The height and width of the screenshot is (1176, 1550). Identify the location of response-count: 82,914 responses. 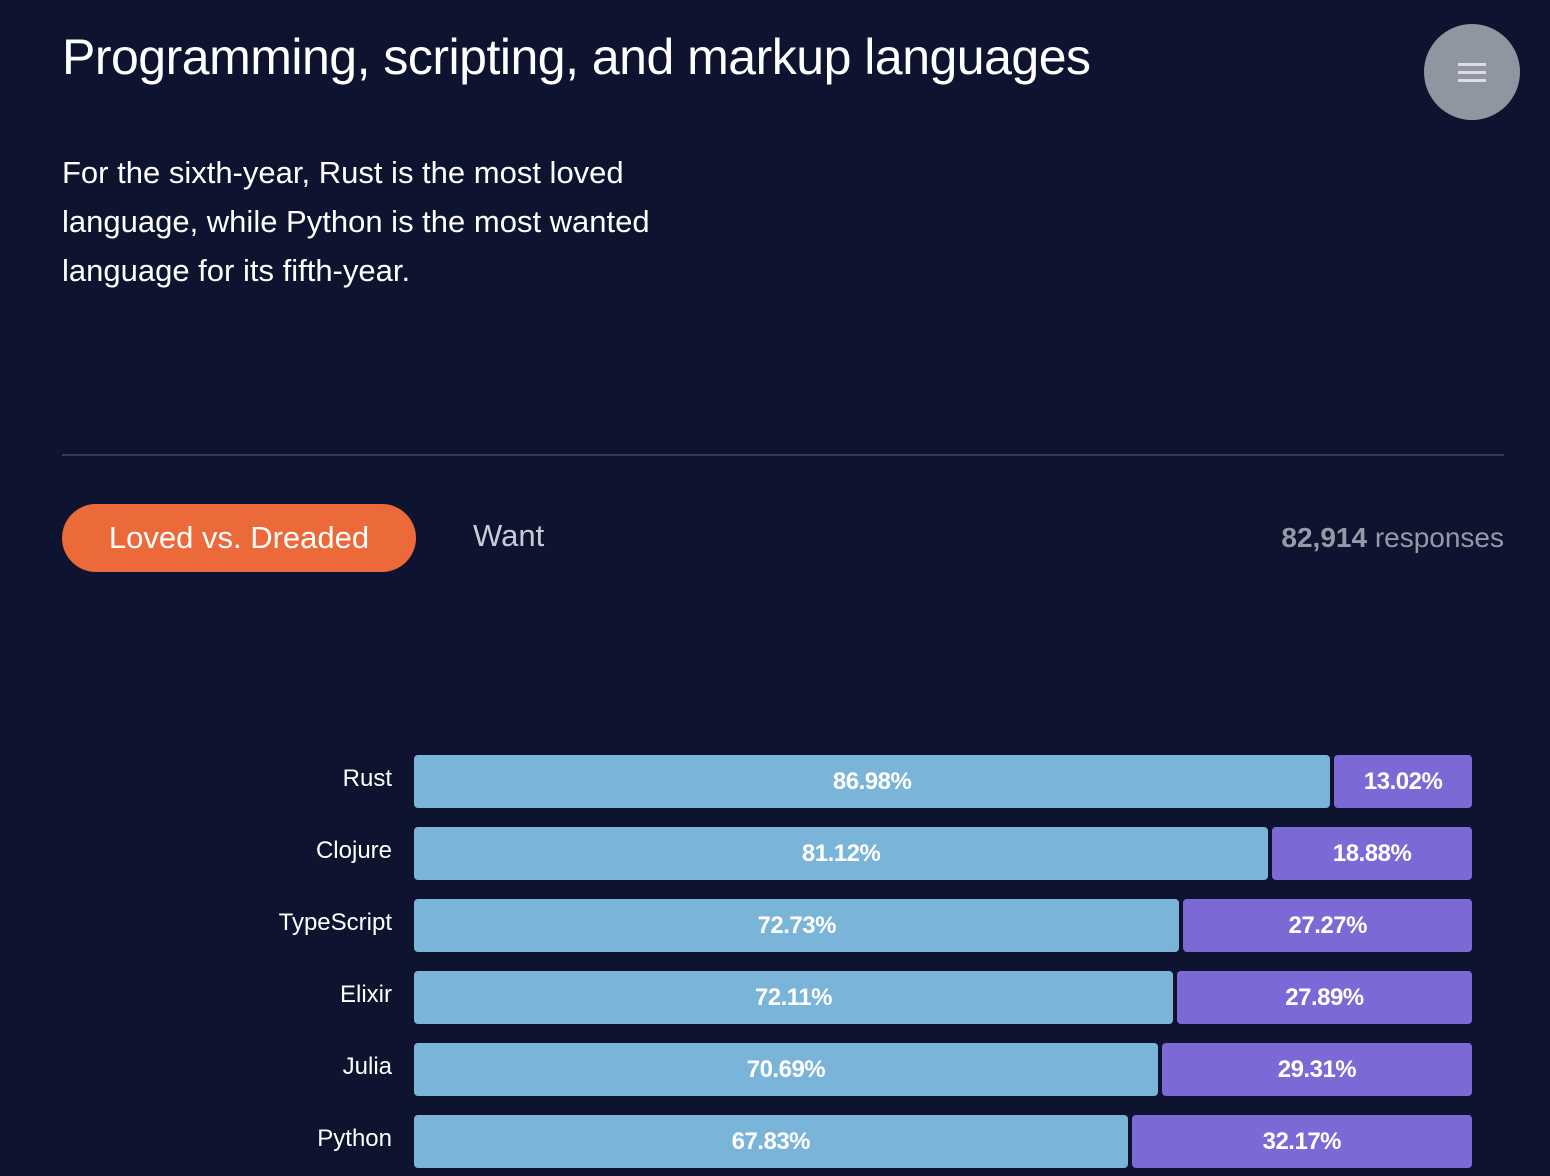
(1392, 538).